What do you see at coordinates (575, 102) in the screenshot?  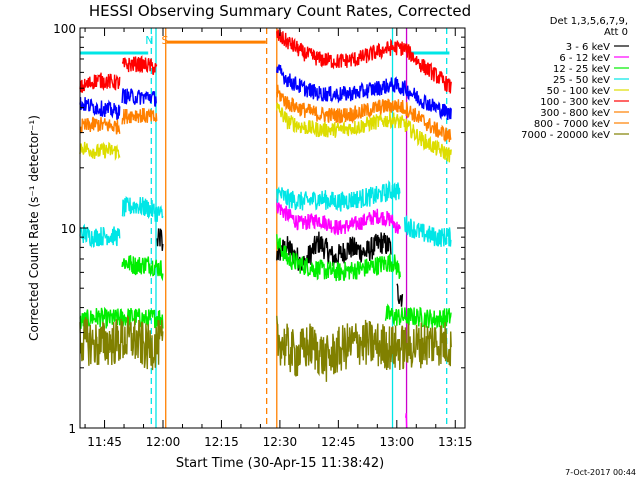 I see `legend-entry: 100 - 300 keV` at bounding box center [575, 102].